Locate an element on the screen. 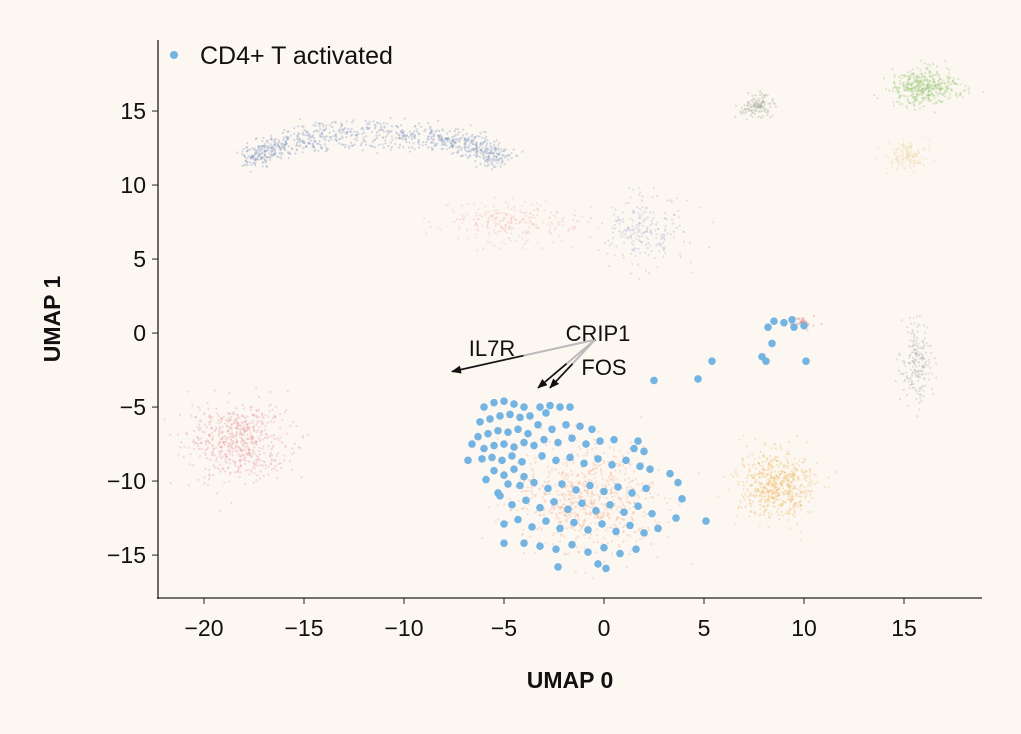 The height and width of the screenshot is (734, 1021). y-tick-label: 0 is located at coordinates (139, 333).